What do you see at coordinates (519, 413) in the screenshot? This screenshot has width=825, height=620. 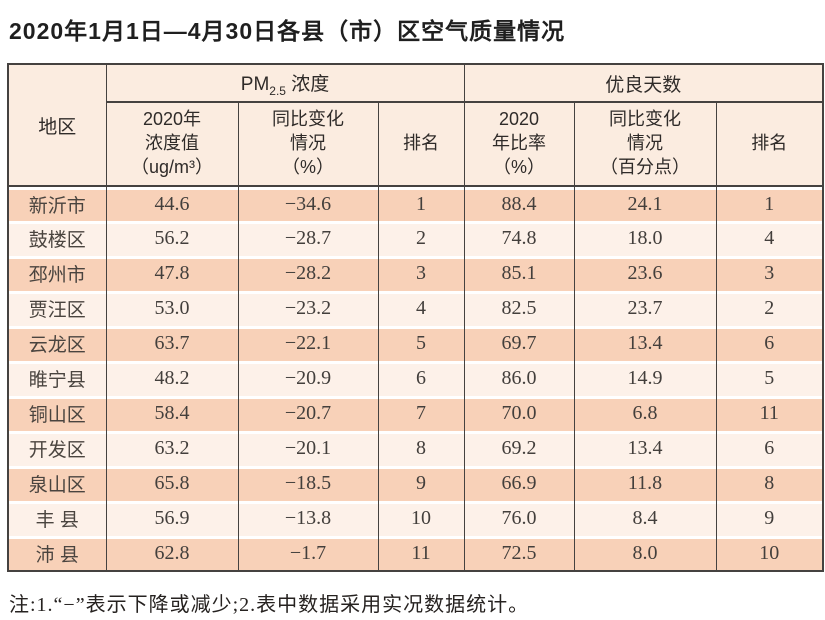 I see `ratio-cell: 70.0` at bounding box center [519, 413].